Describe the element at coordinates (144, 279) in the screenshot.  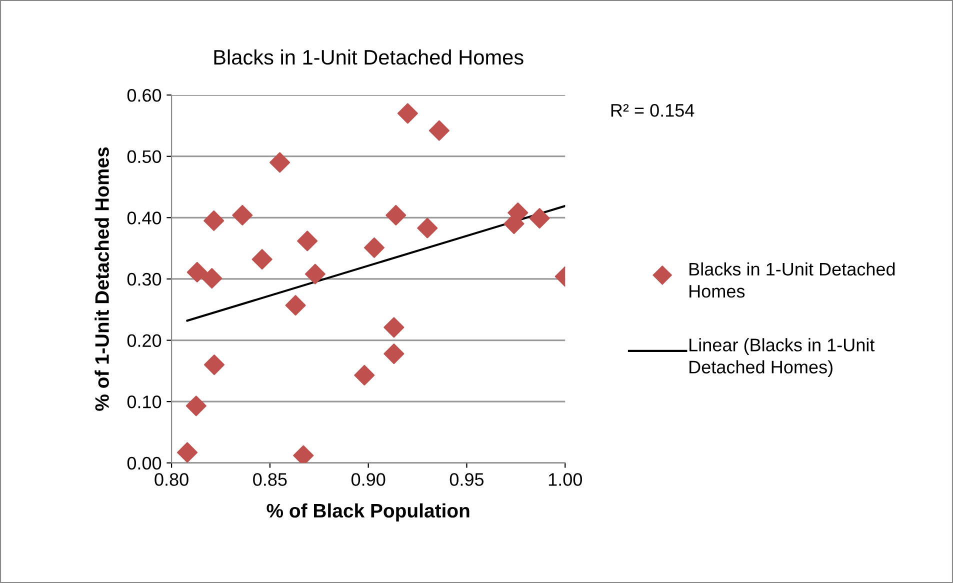
I see `y-tick-label: 0.30` at that location.